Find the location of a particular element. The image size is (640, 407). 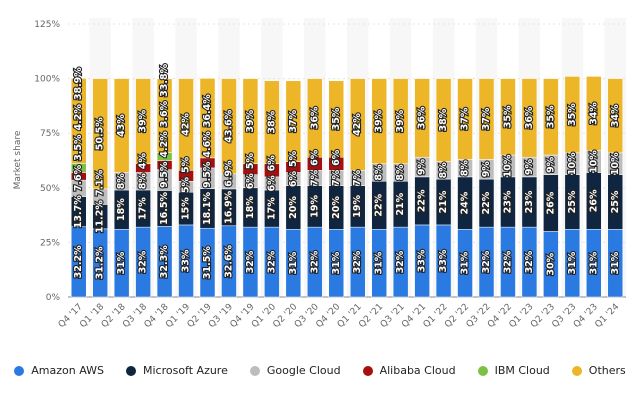

data-label: 36.4% is located at coordinates (207, 110).